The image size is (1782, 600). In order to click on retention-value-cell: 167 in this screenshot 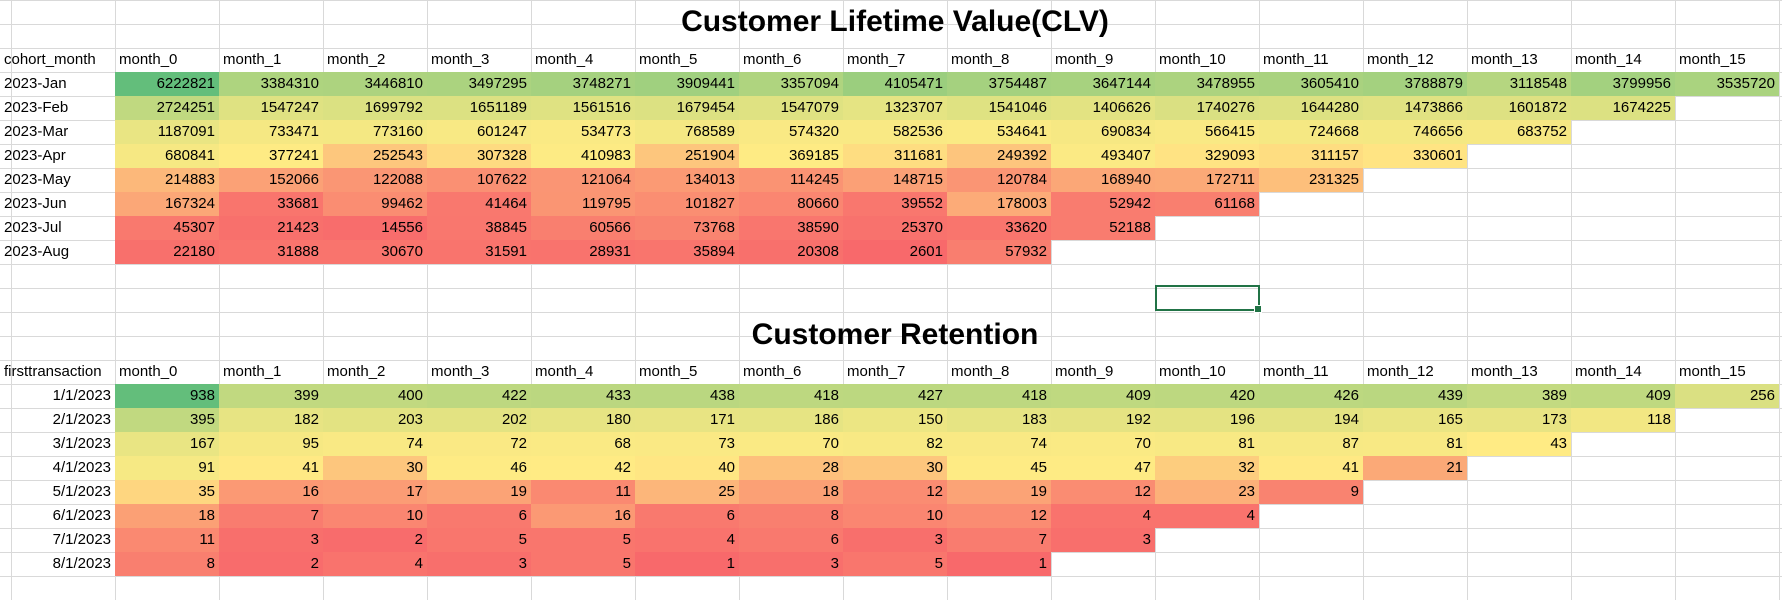, I will do `click(167, 444)`.